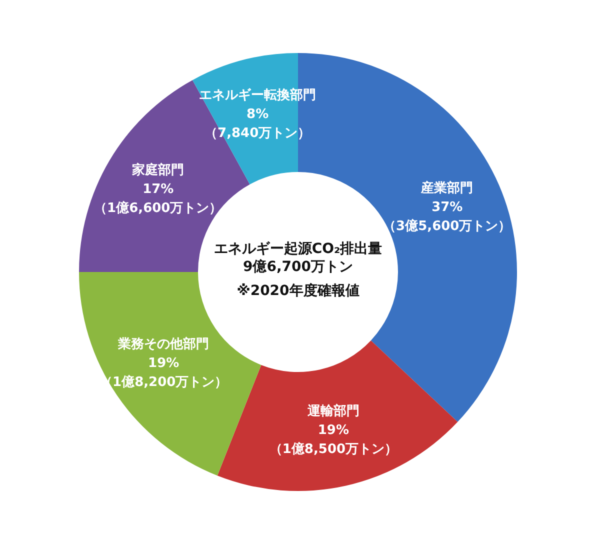 The height and width of the screenshot is (548, 596). What do you see at coordinates (298, 266) in the screenshot?
I see `text: 9億6,700万トン` at bounding box center [298, 266].